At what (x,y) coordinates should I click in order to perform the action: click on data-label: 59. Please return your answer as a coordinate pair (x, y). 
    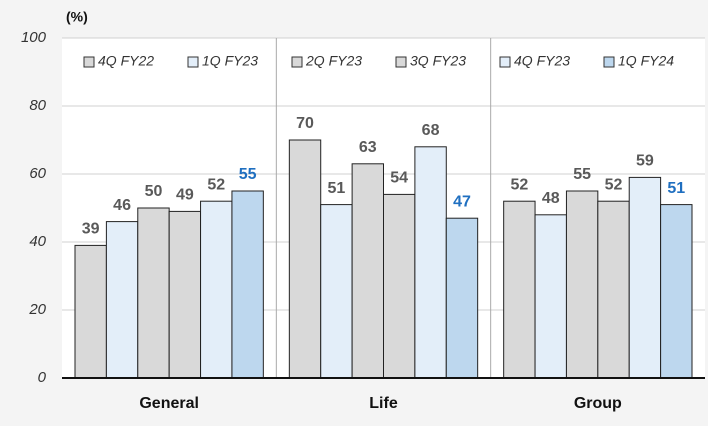
    Looking at the image, I should click on (645, 161).